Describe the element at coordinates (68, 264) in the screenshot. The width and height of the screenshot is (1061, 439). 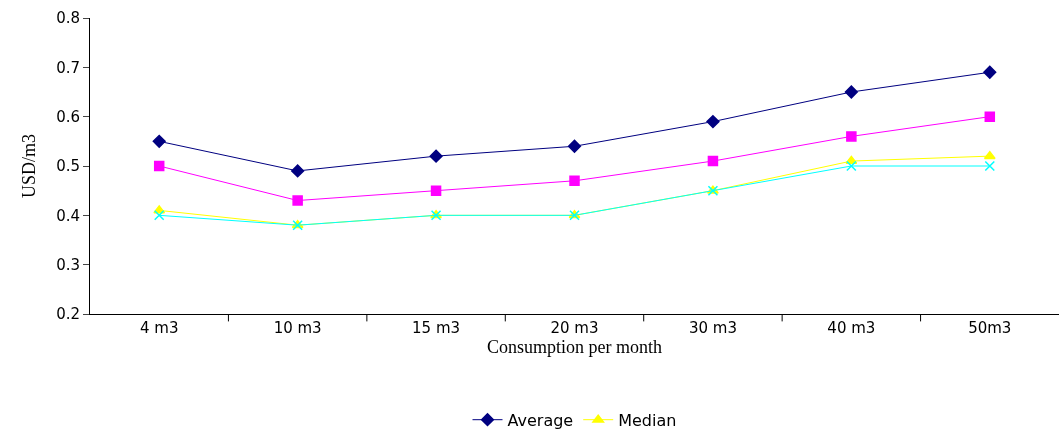
I see `y-tick-label: 0.3` at that location.